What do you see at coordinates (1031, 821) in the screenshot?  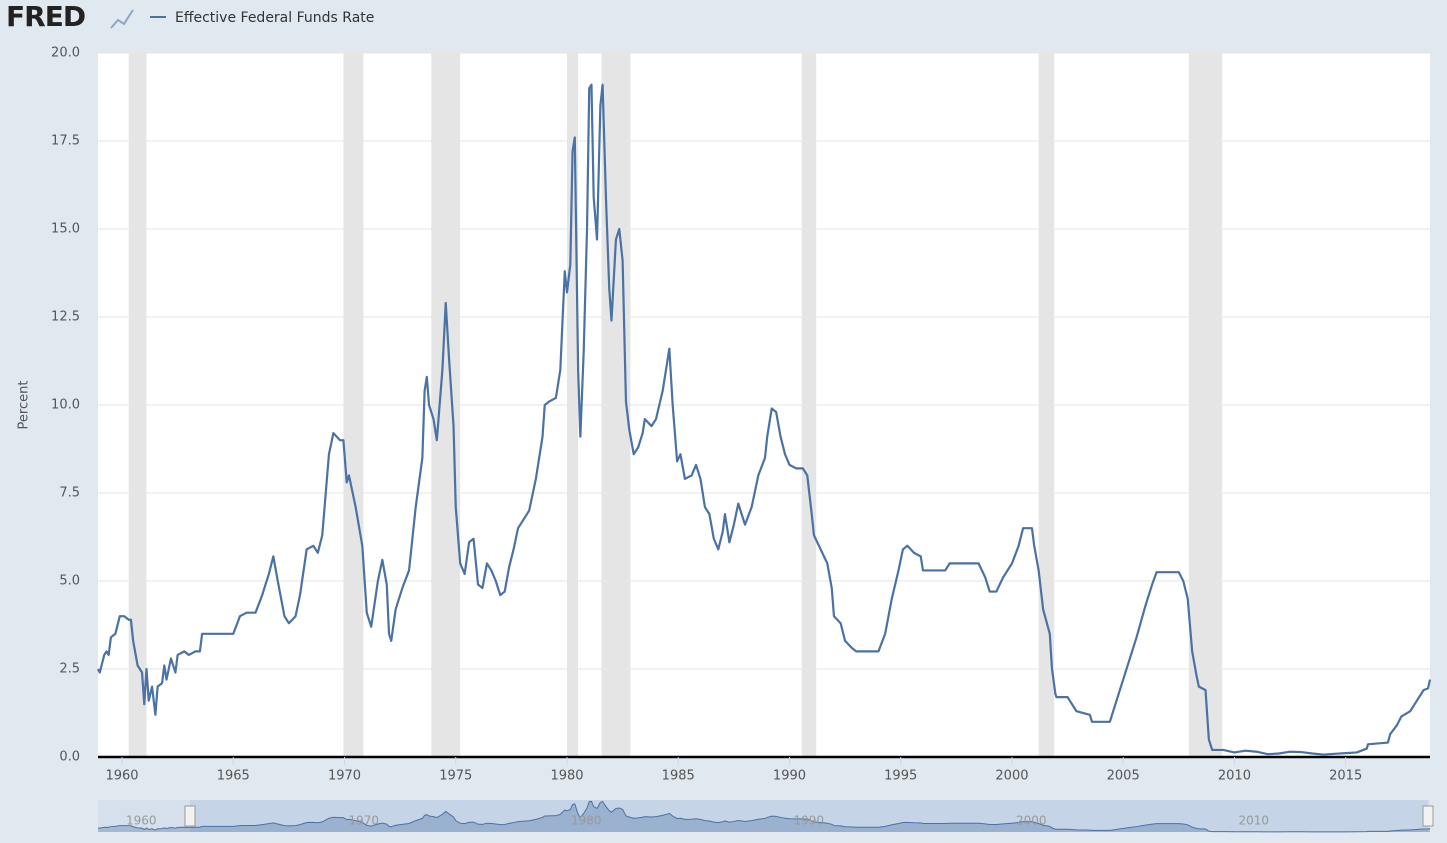 I see `navigator-tick-label: 2000` at bounding box center [1031, 821].